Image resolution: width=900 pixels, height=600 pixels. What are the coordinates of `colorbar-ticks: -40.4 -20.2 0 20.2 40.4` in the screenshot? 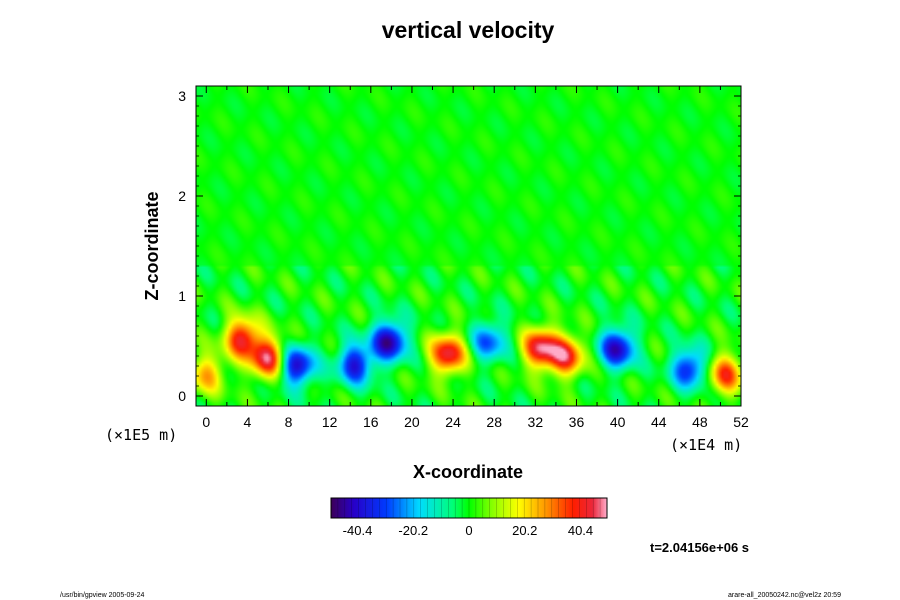 It's located at (468, 530).